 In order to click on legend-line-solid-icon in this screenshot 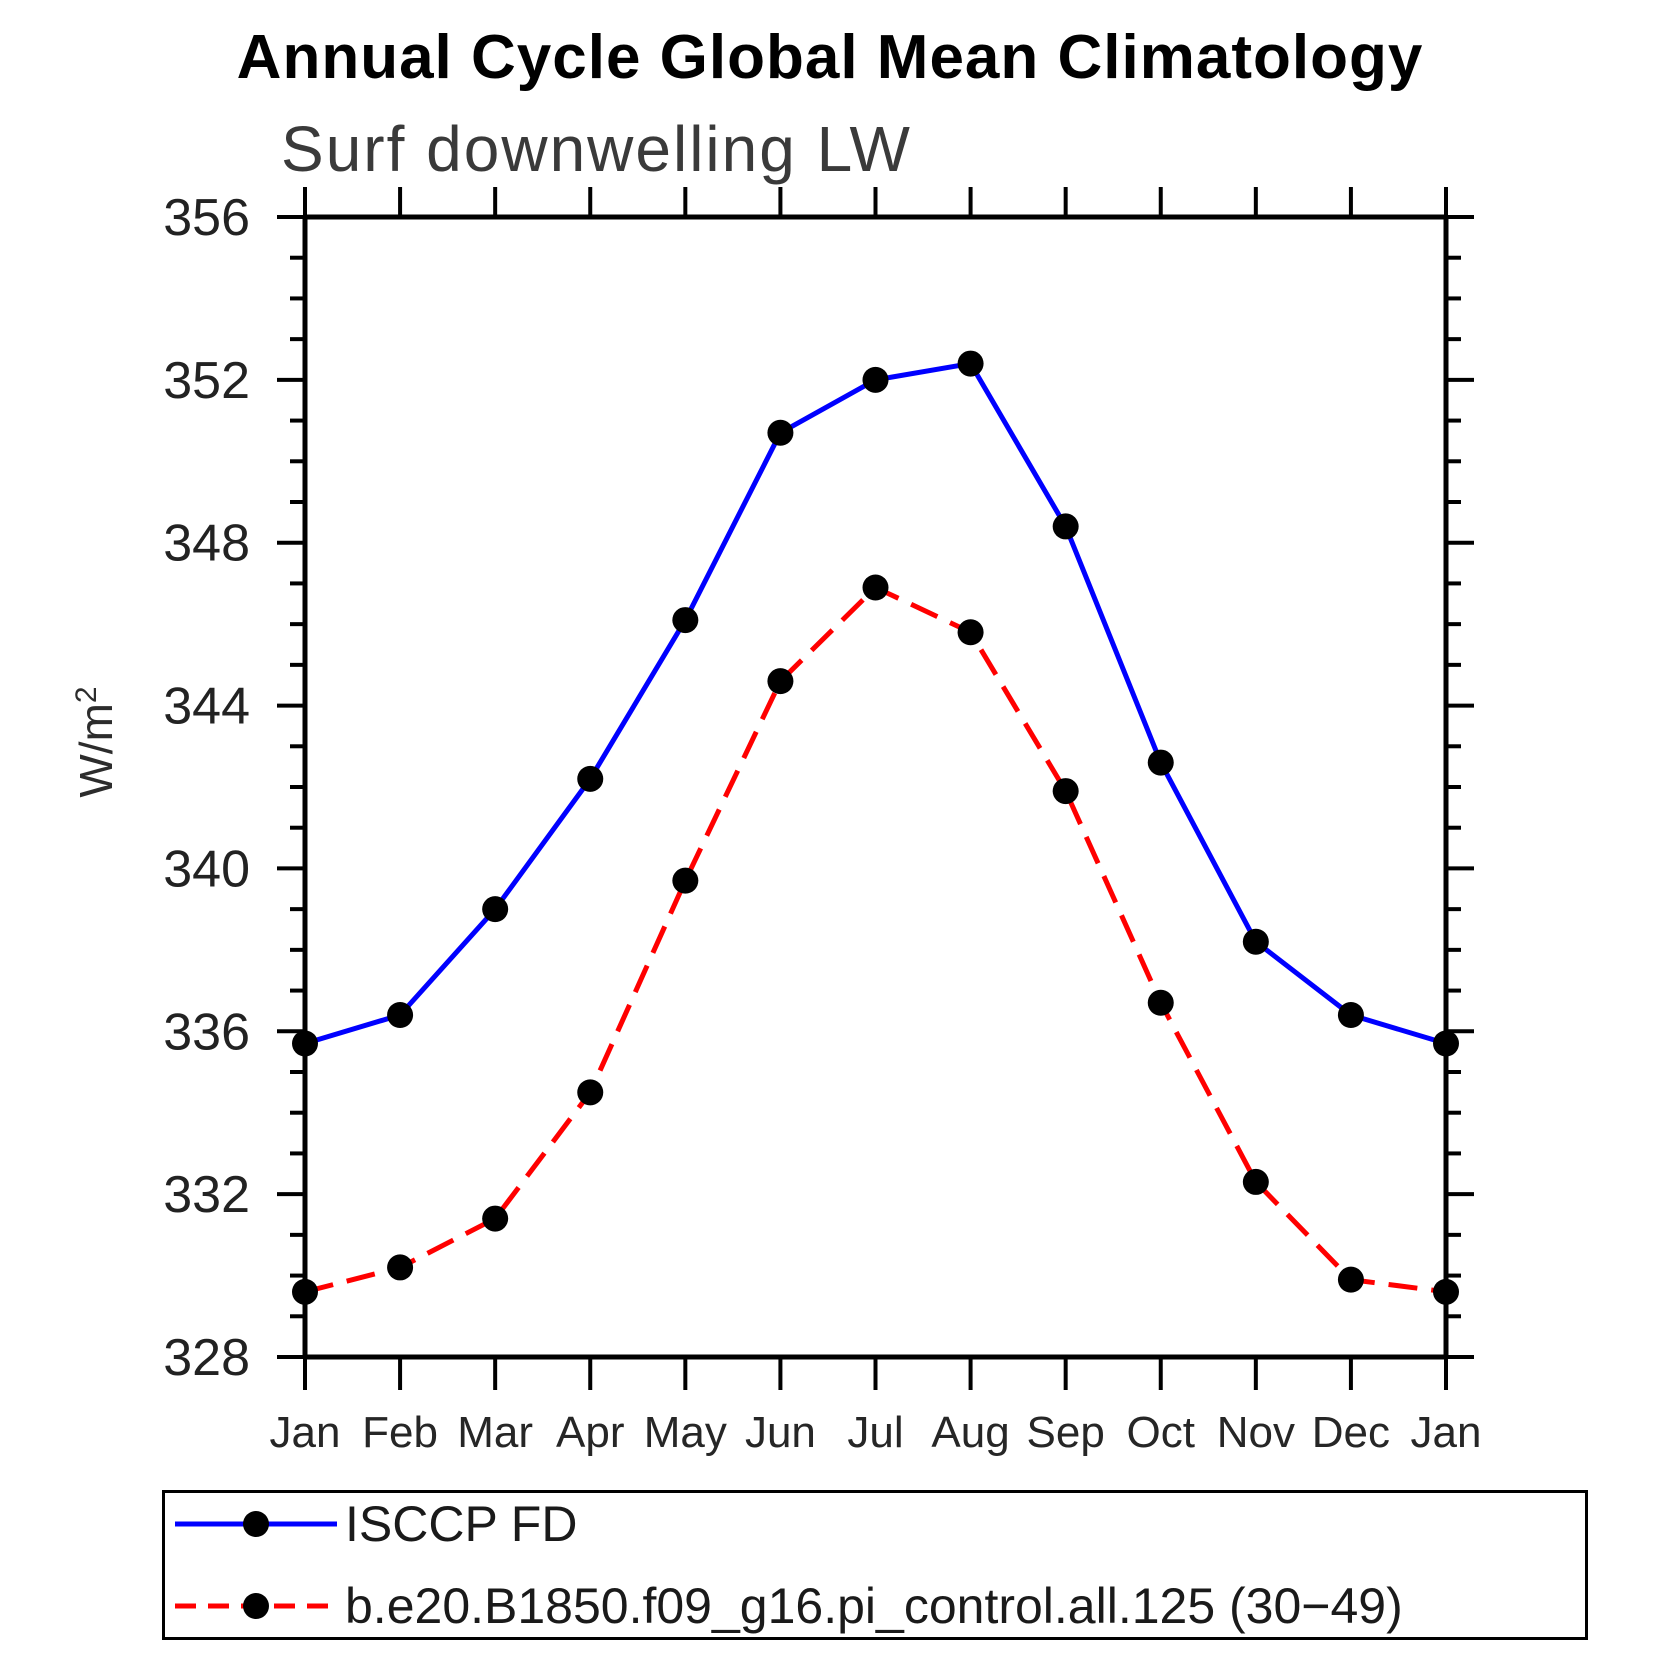, I will do `click(256, 1524)`.